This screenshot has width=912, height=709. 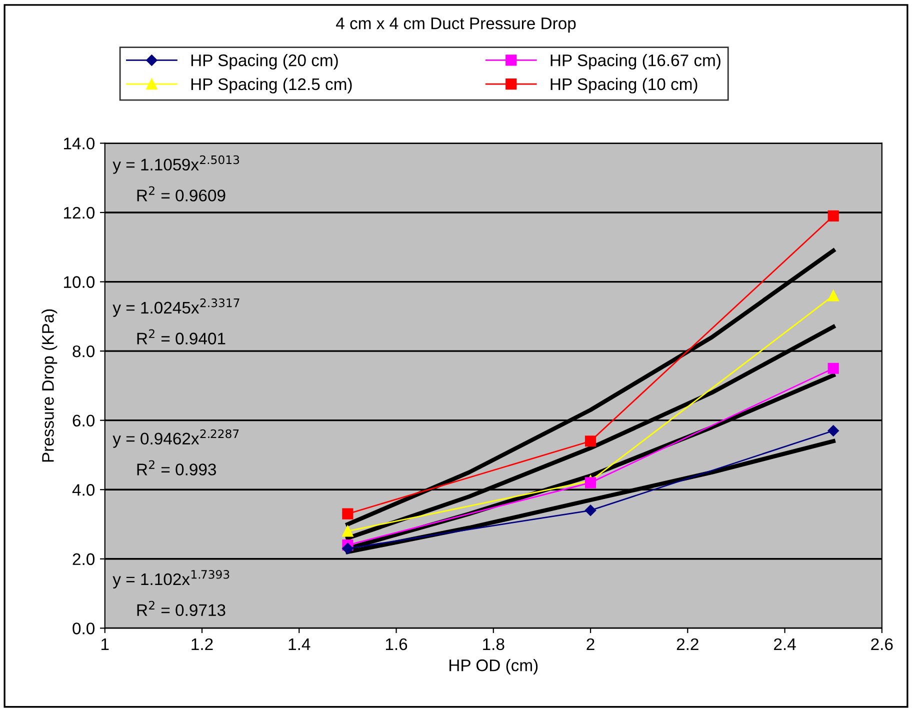 What do you see at coordinates (687, 644) in the screenshot?
I see `x-tick-label: 2.2` at bounding box center [687, 644].